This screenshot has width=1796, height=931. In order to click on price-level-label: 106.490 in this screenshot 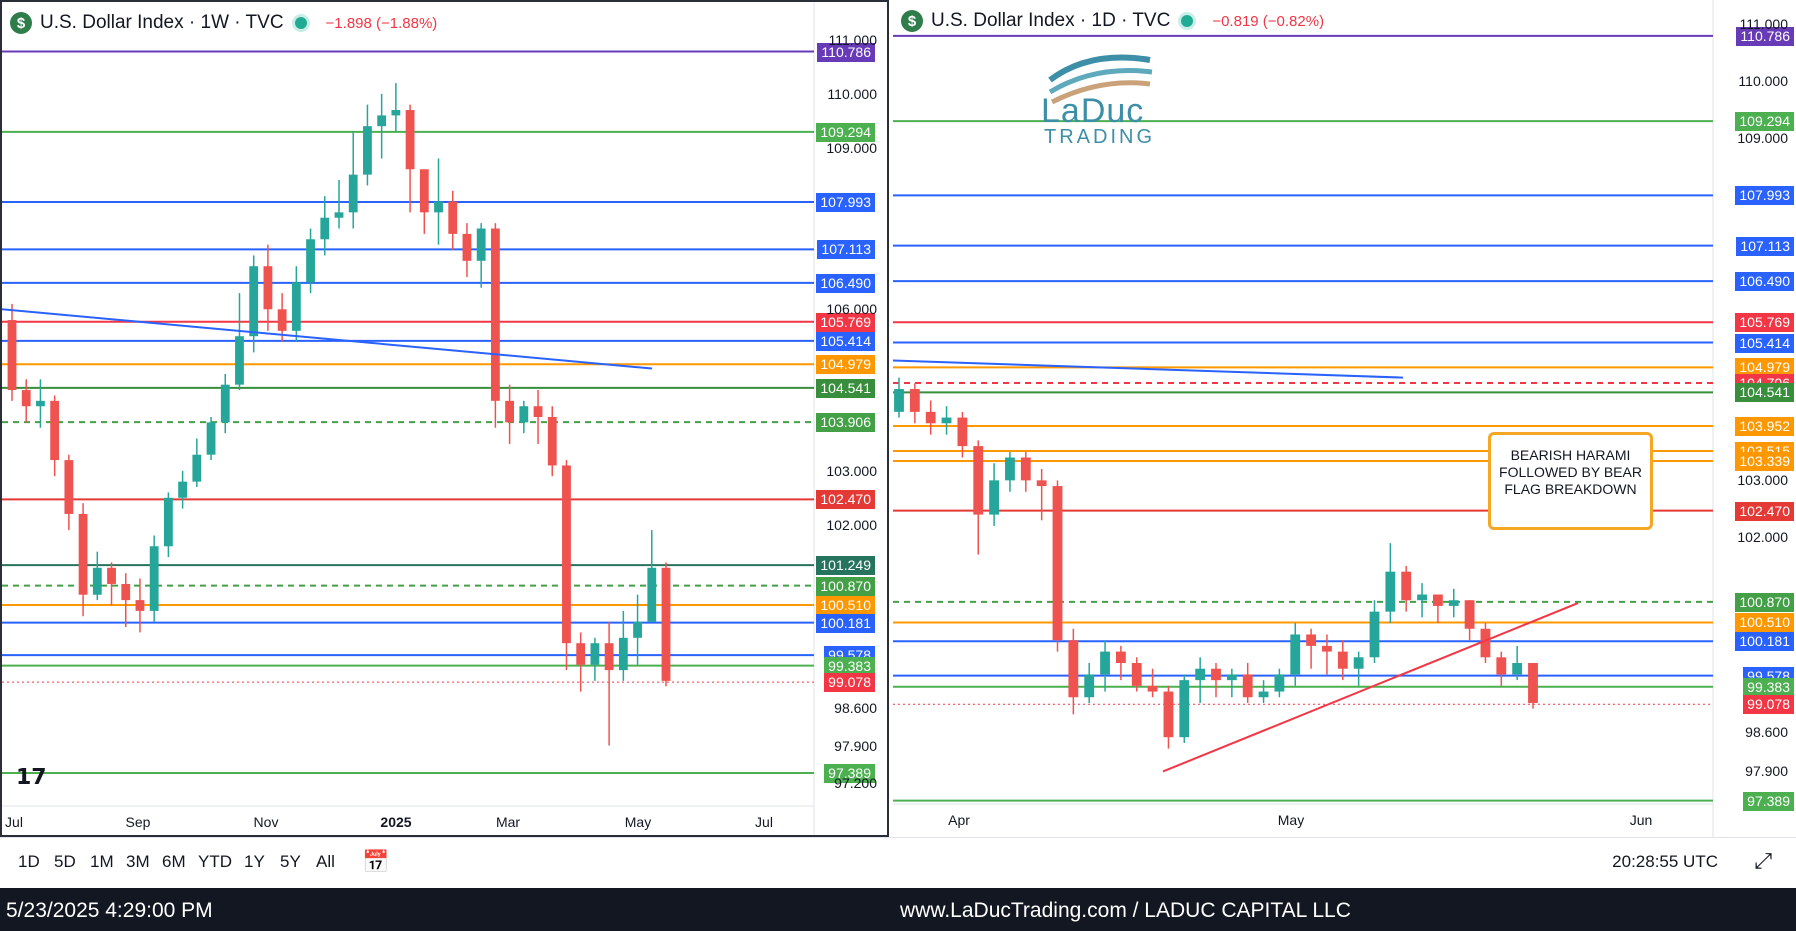, I will do `click(1764, 282)`.